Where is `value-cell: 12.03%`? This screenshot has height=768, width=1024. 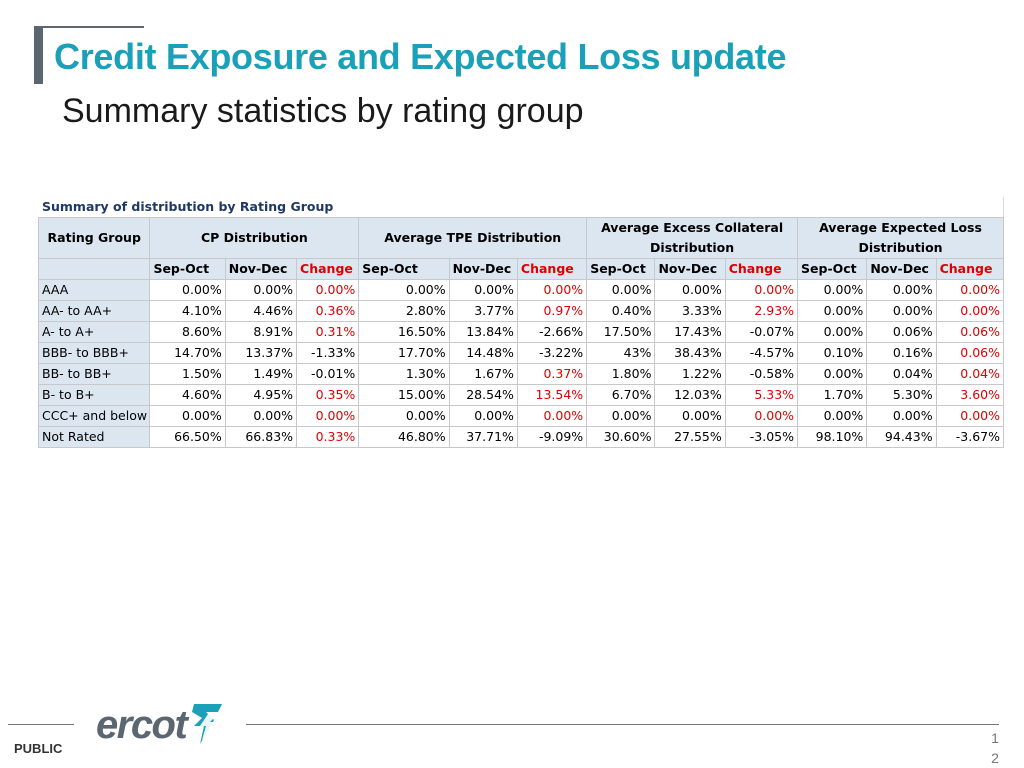 value-cell: 12.03% is located at coordinates (690, 395).